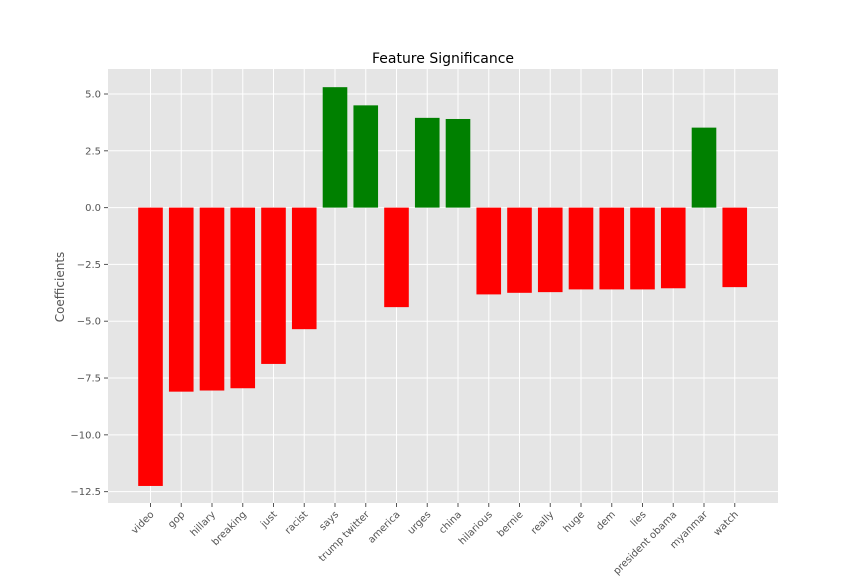 The height and width of the screenshot is (576, 864). Describe the element at coordinates (519, 250) in the screenshot. I see `bar-bernie` at that location.